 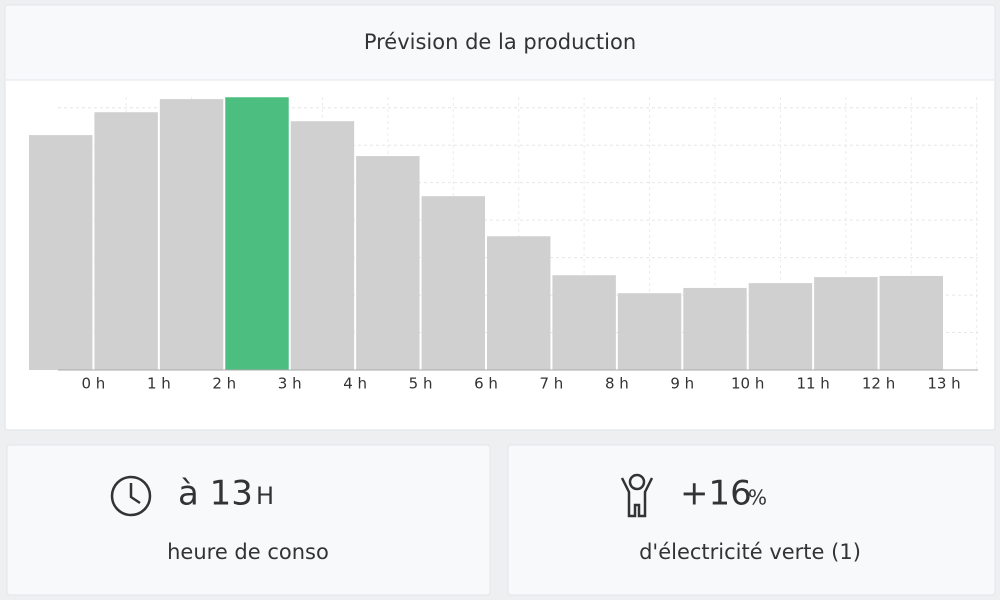 I want to click on x-tick-label: 13 h, so click(x=943, y=384).